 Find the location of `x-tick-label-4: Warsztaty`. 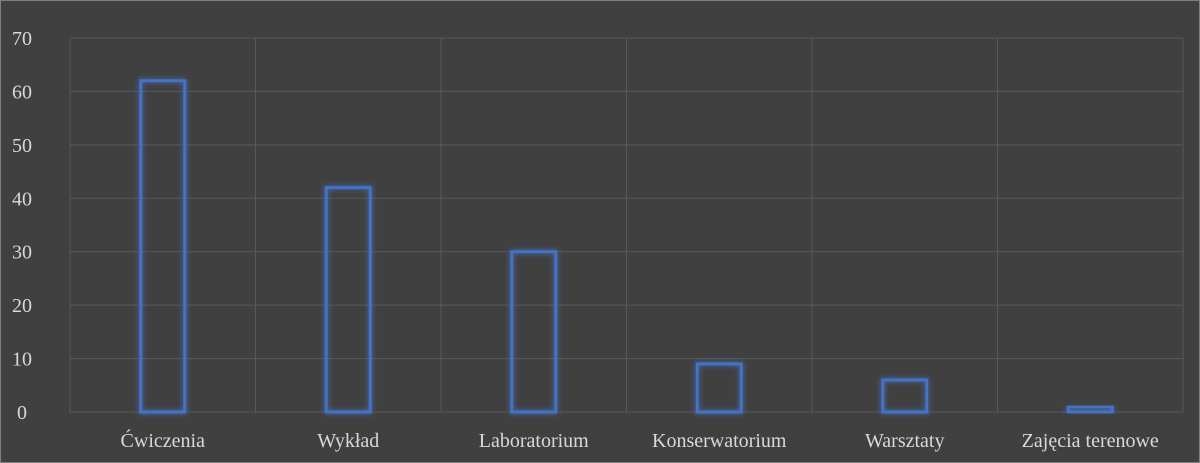

x-tick-label-4: Warsztaty is located at coordinates (904, 441).